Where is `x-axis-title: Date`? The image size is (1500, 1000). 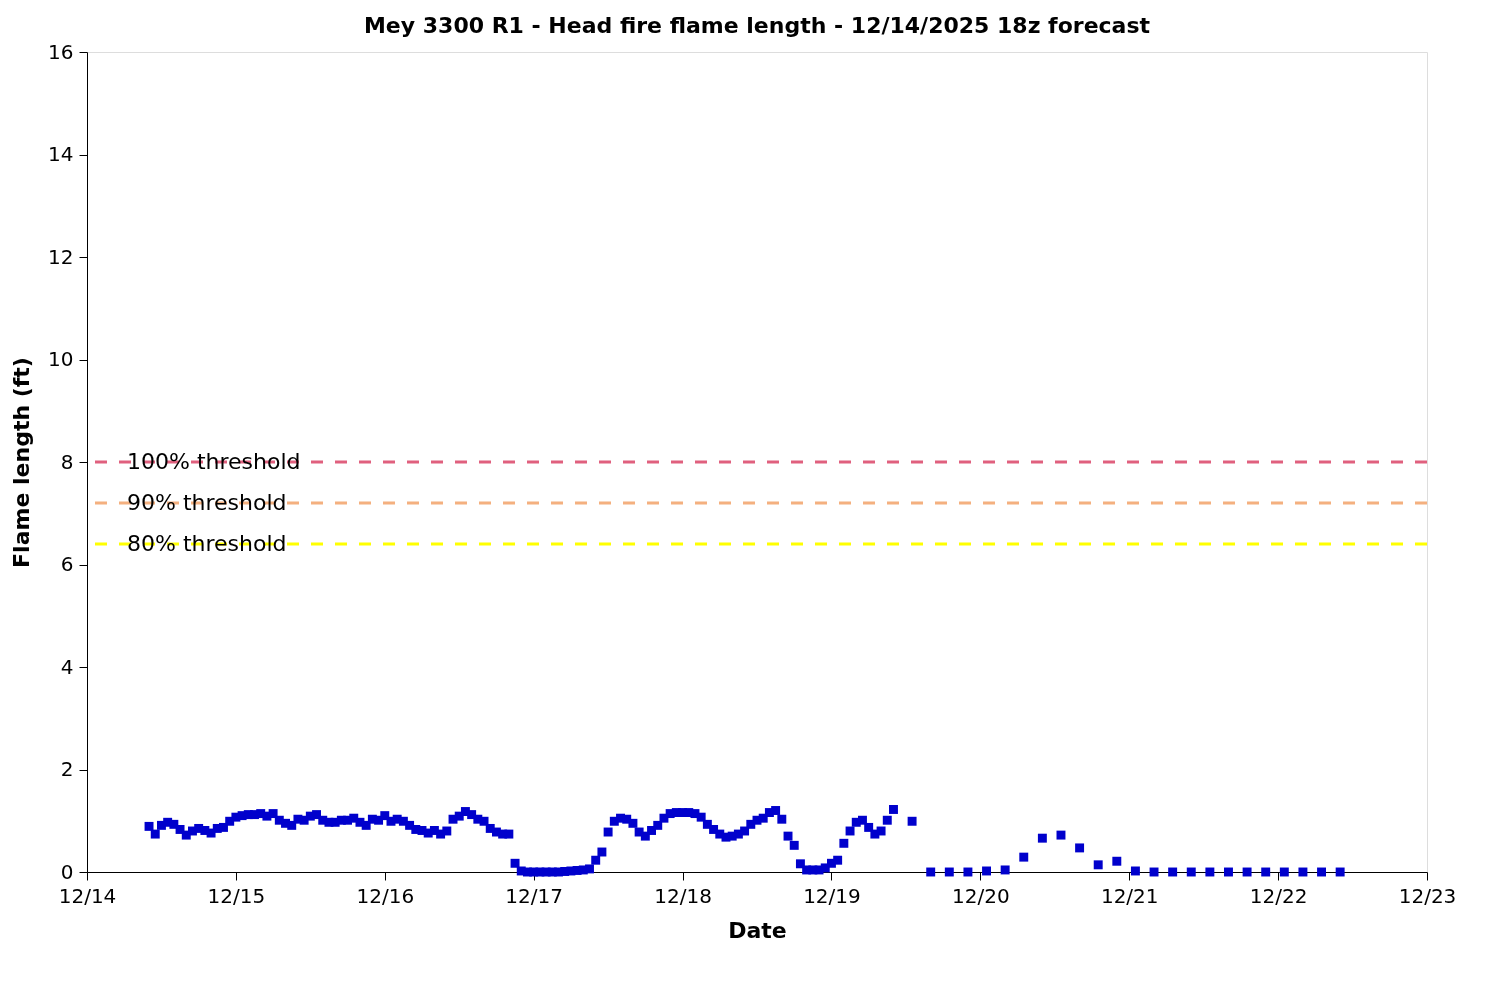 x-axis-title: Date is located at coordinates (757, 930).